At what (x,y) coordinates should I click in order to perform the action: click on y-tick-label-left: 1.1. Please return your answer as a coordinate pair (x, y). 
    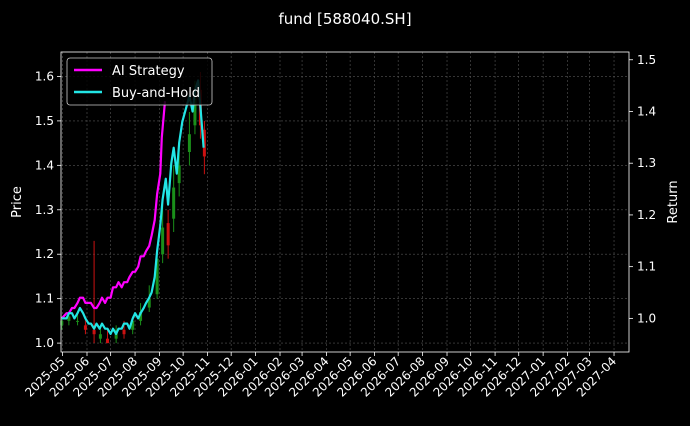
    Looking at the image, I should click on (44, 299).